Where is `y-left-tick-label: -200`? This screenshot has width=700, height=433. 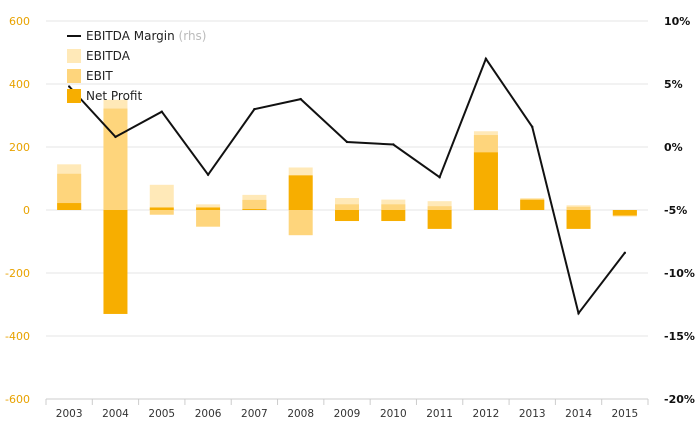
y-left-tick-label: -200 is located at coordinates (17, 273).